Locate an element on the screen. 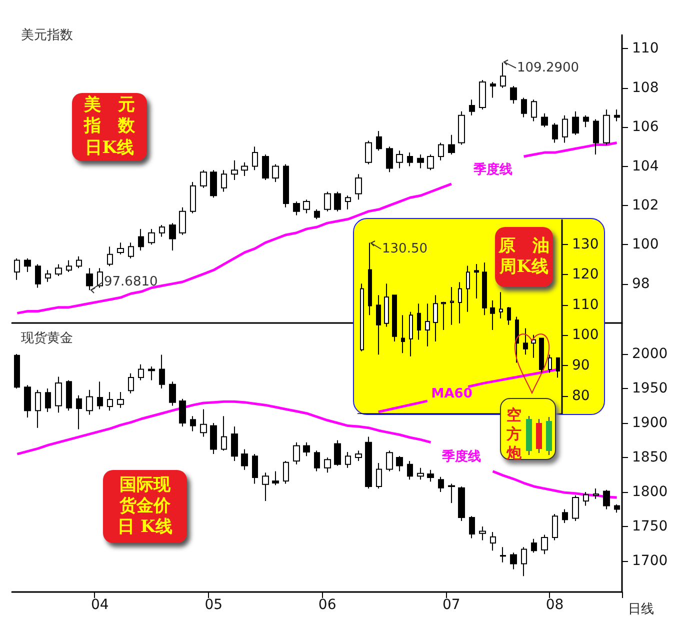 This screenshot has height=640, width=680. x-tick-label: 08 is located at coordinates (555, 605).